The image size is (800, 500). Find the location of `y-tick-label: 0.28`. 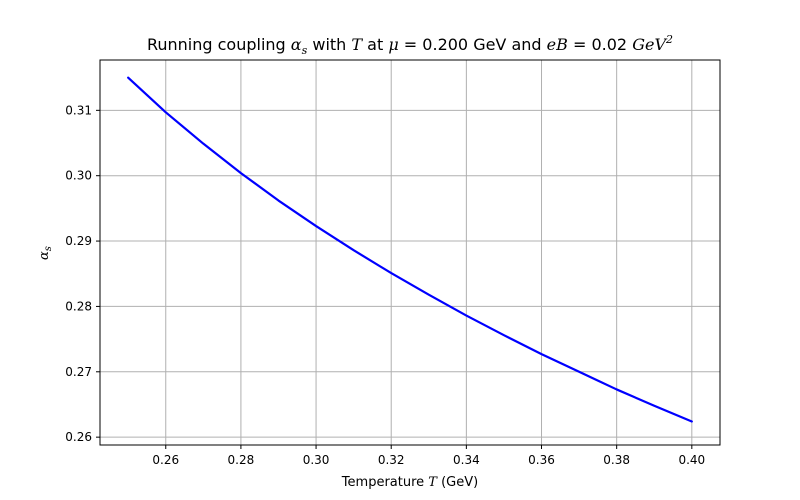

y-tick-label: 0.28 is located at coordinates (78, 306).